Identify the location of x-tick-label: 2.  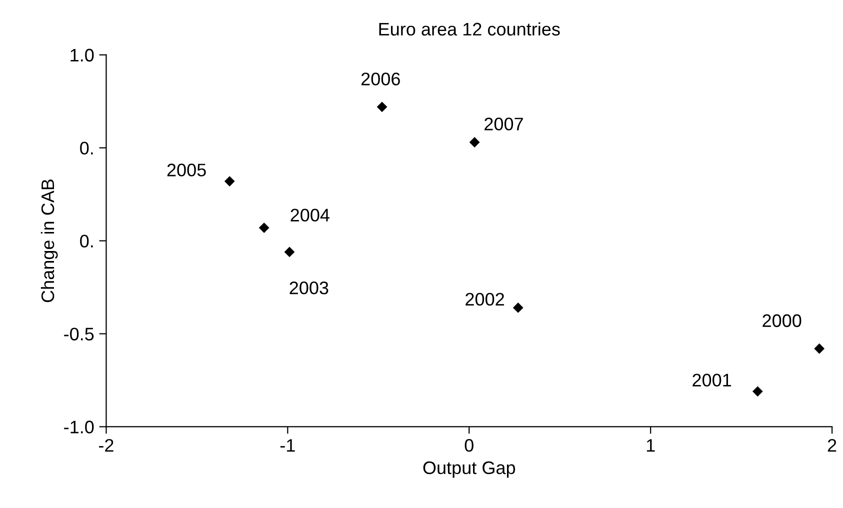
(832, 445).